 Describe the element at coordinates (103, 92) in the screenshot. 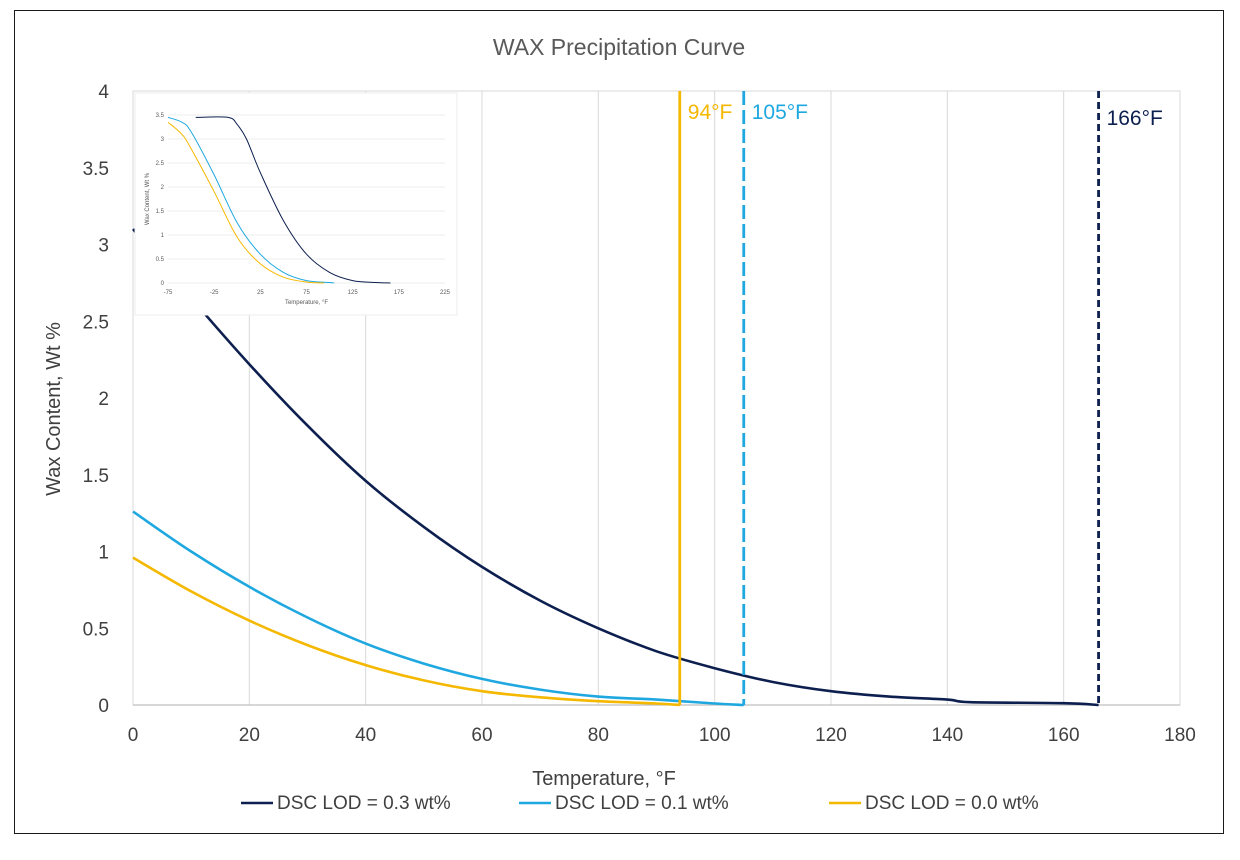

I see `y-tick-label: 4` at that location.